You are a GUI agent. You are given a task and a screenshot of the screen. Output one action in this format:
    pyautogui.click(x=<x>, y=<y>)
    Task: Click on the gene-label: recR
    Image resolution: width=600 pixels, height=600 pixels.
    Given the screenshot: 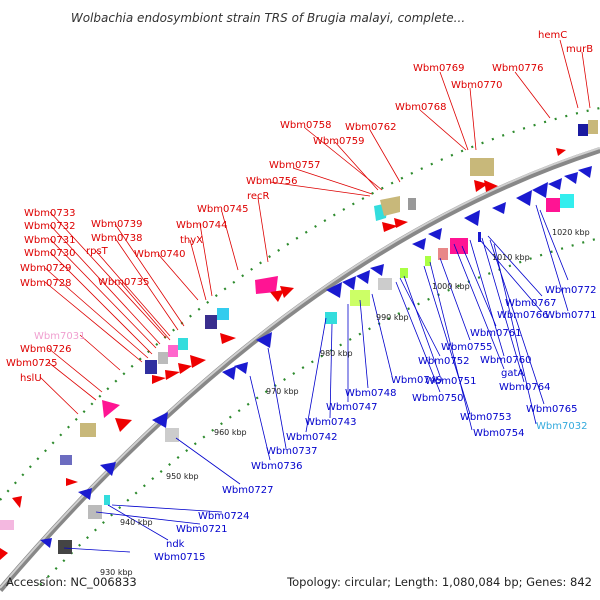 What is the action you would take?
    pyautogui.click(x=258, y=196)
    